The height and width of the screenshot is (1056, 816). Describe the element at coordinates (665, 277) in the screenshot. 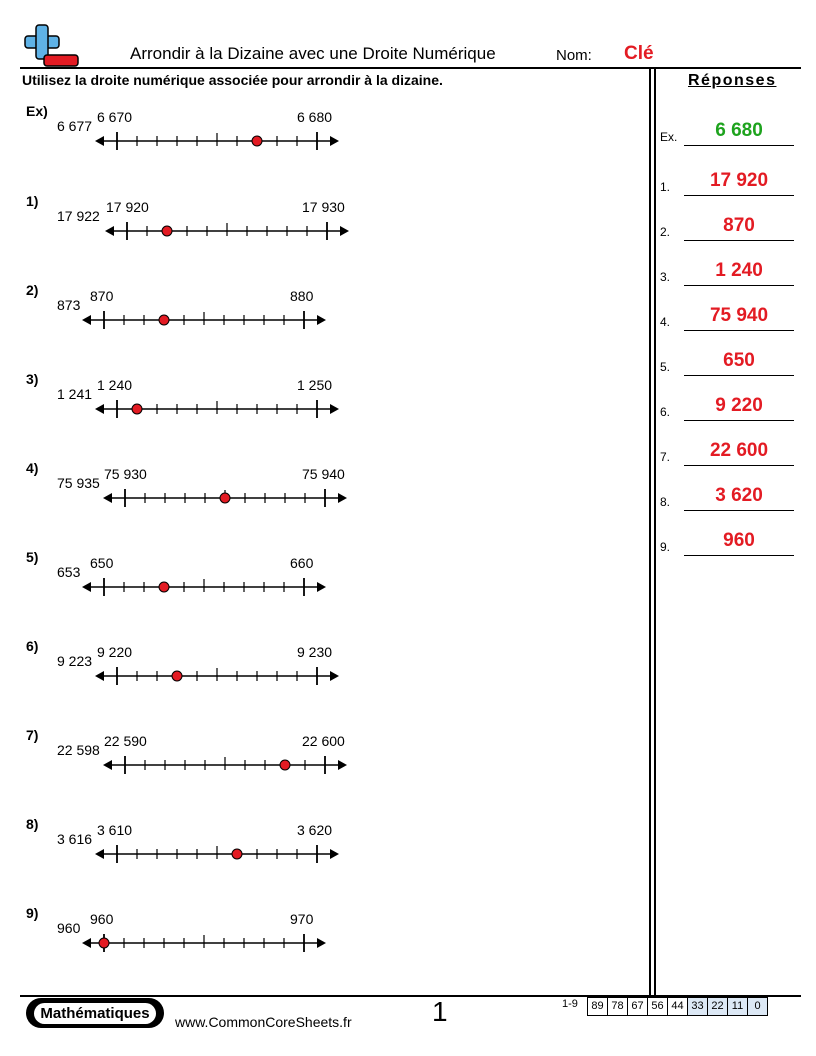

I see `answer-label: 3.` at that location.